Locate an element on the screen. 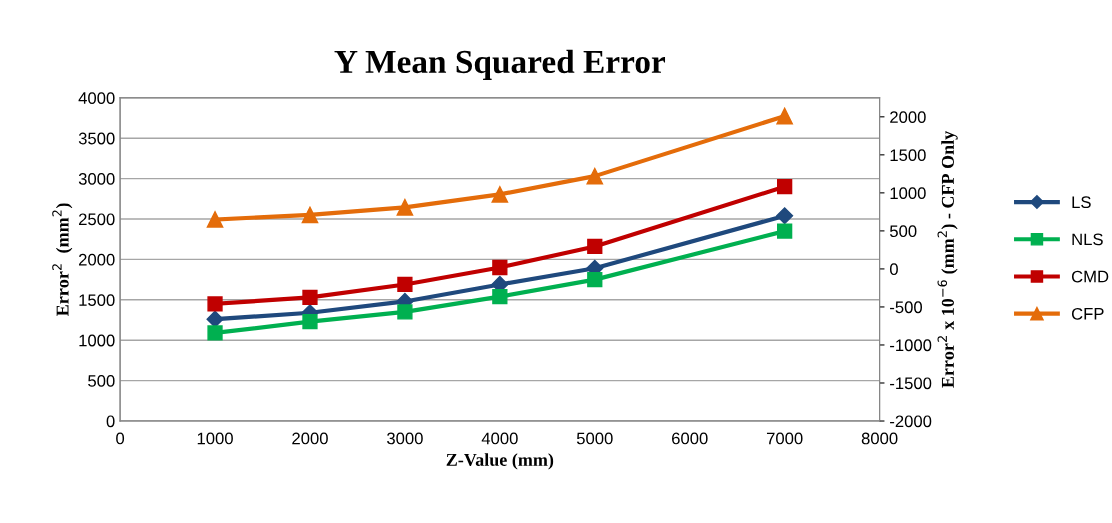  y2-tick-label: 0 is located at coordinates (893, 269).